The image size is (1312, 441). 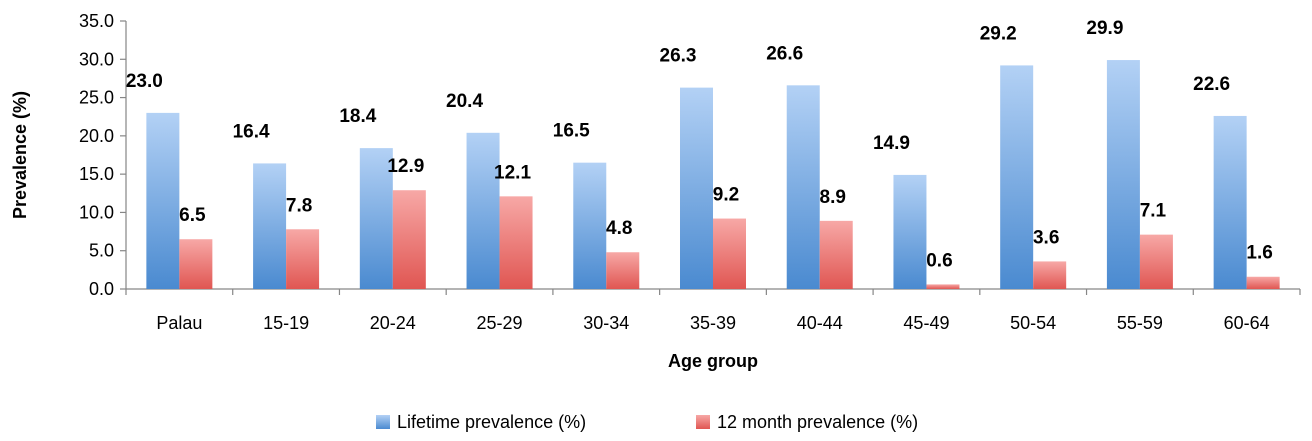 What do you see at coordinates (491, 422) in the screenshot?
I see `legend-label-lifetime: Lifetime prevalence (%)` at bounding box center [491, 422].